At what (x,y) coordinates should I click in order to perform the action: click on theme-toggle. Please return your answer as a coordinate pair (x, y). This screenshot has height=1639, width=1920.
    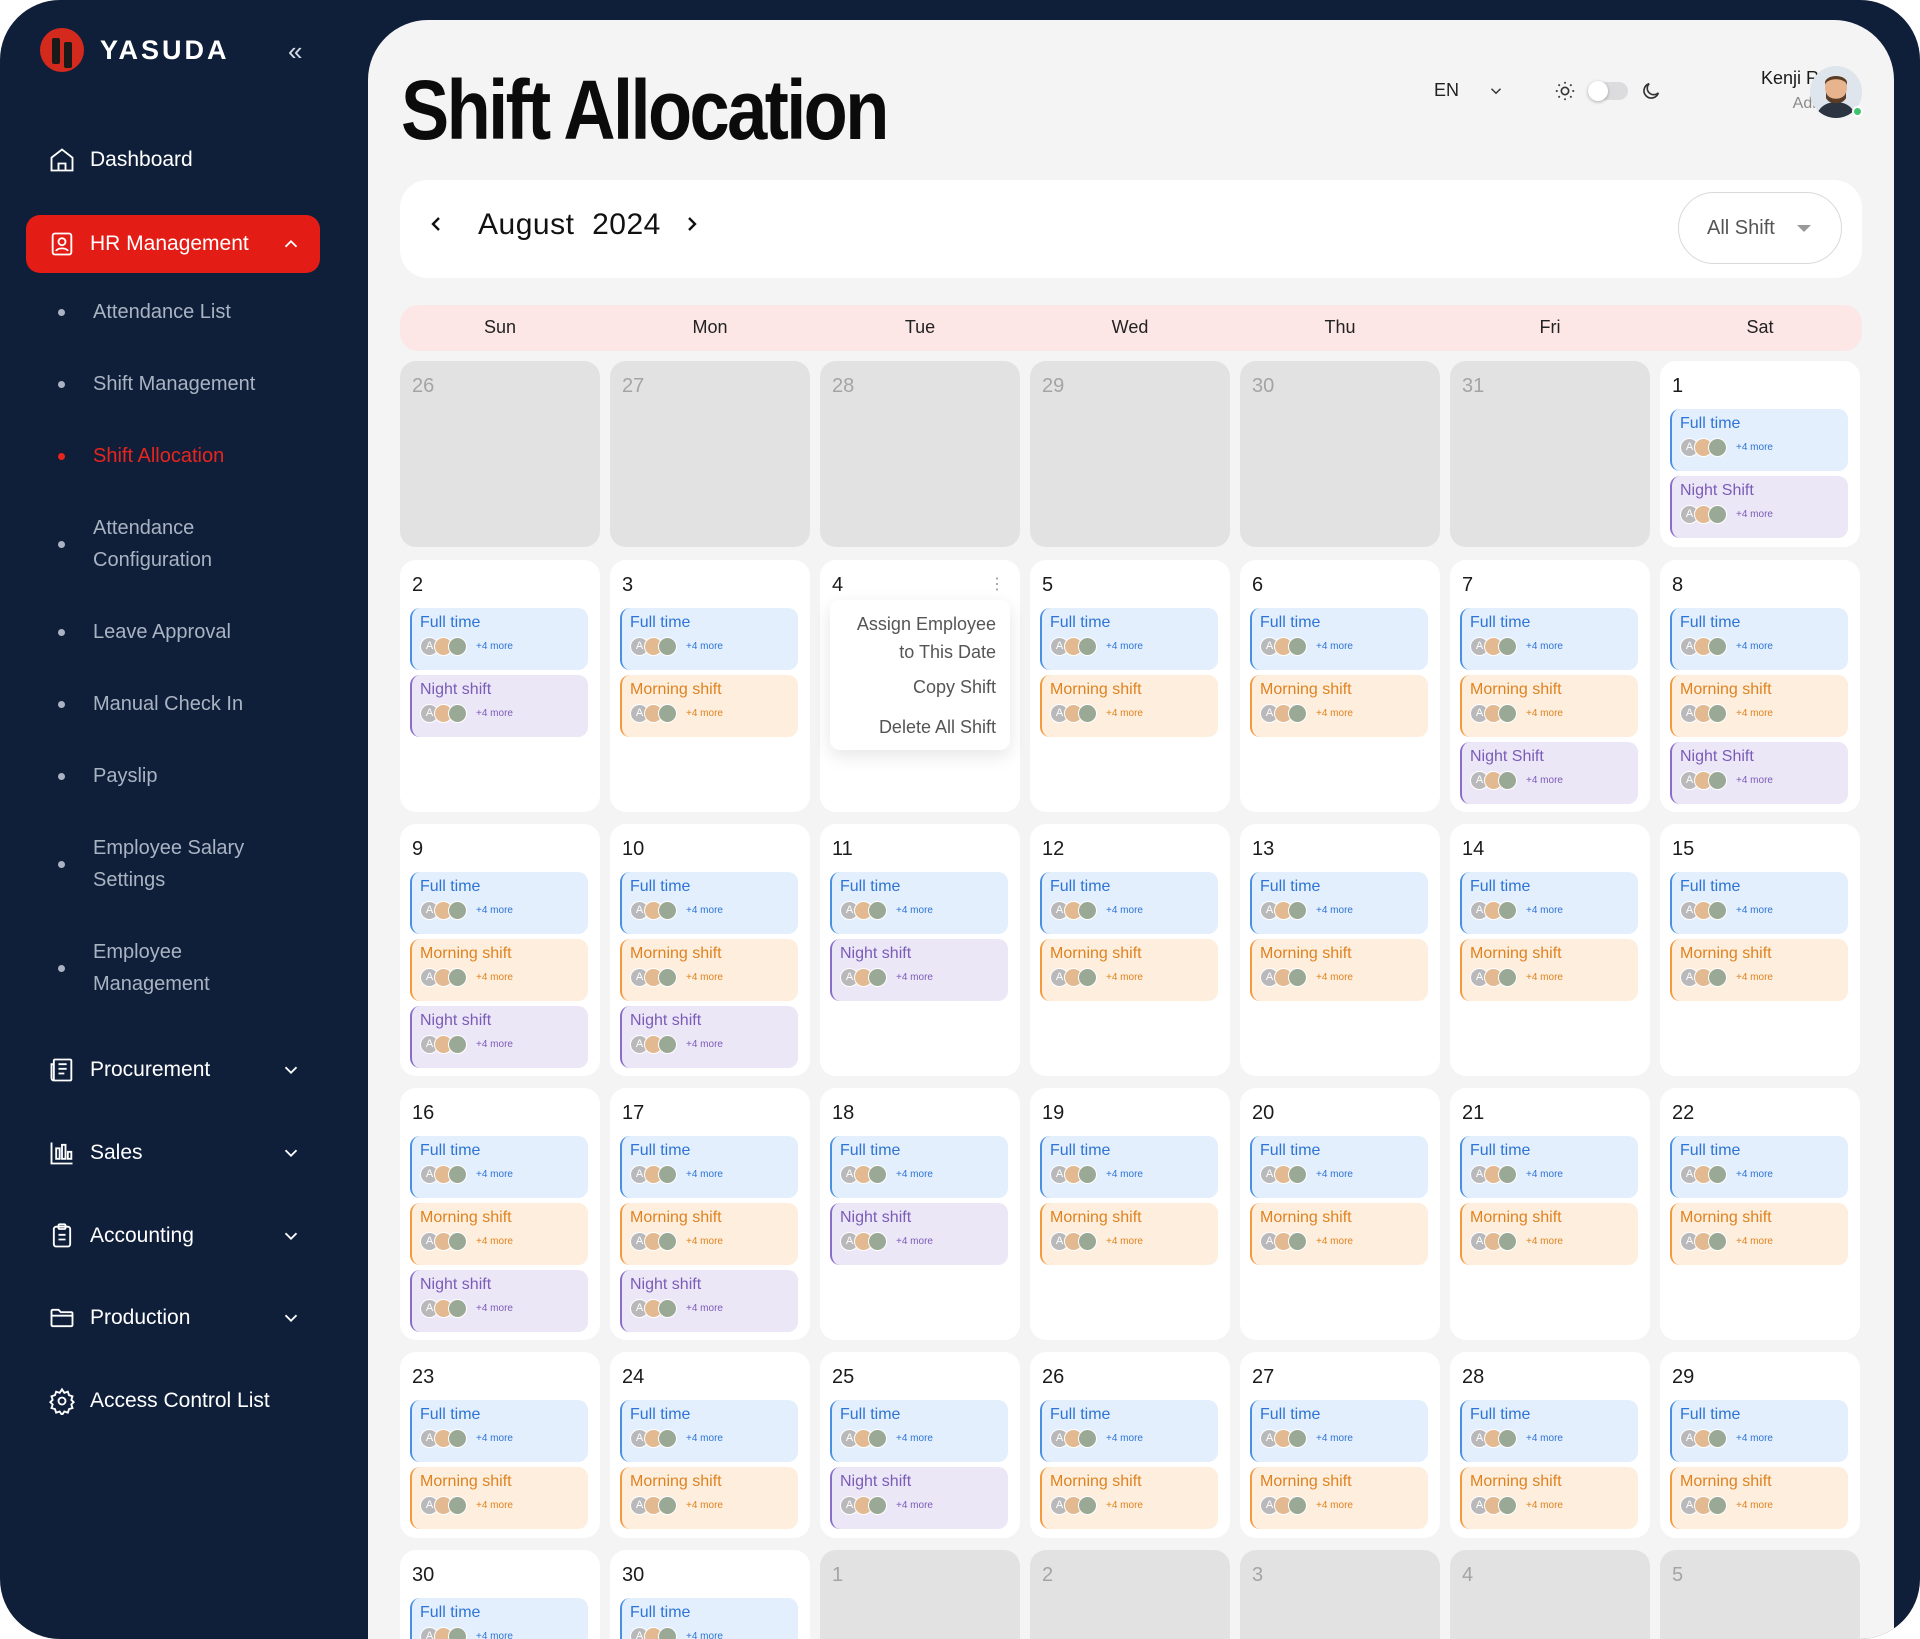
    Looking at the image, I should click on (1608, 91).